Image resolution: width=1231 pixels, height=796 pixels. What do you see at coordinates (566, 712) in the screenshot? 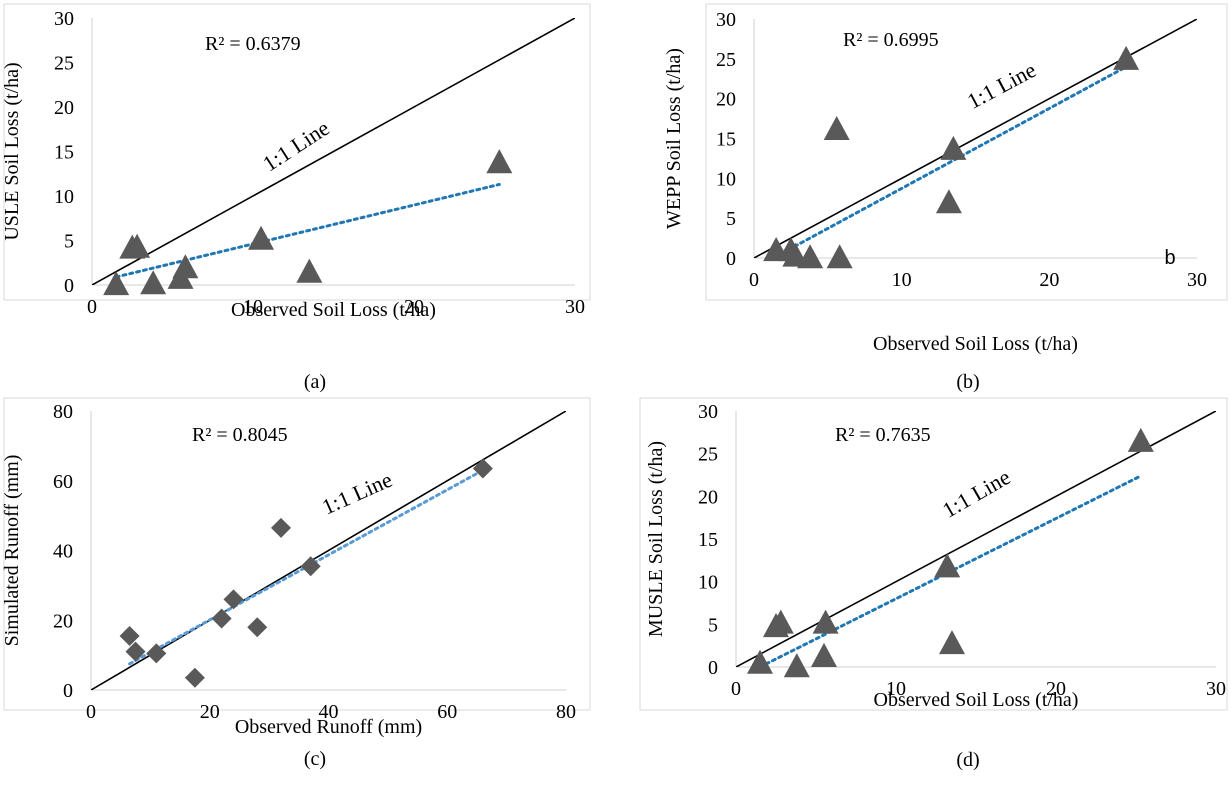
I see `x-tick-label: 80` at bounding box center [566, 712].